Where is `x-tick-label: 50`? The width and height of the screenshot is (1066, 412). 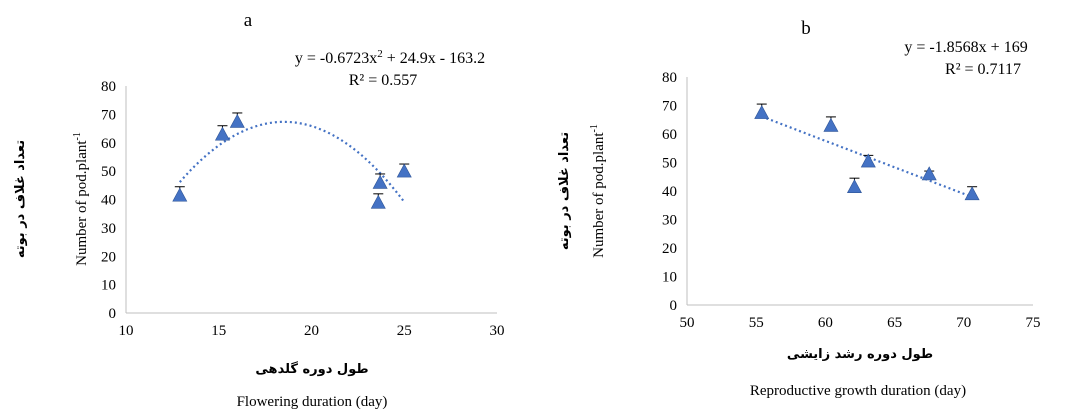 x-tick-label: 50 is located at coordinates (687, 323).